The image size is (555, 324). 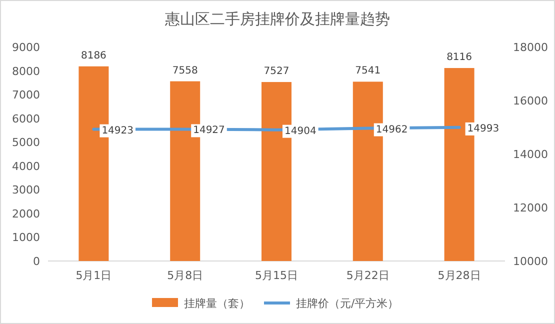 What do you see at coordinates (277, 19) in the screenshot?
I see `chart-title: 惠山区二手房挂牌价及挂牌量趋势` at bounding box center [277, 19].